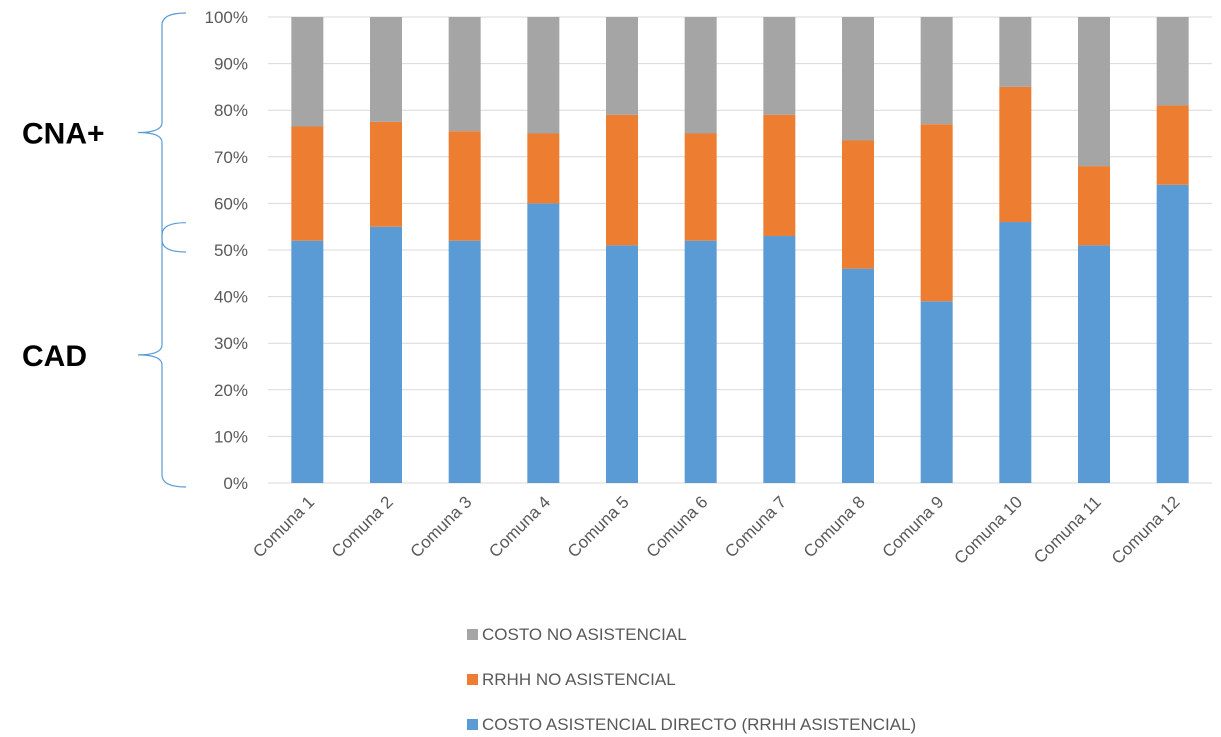  I want to click on y-tick-label: 10%, so click(231, 436).